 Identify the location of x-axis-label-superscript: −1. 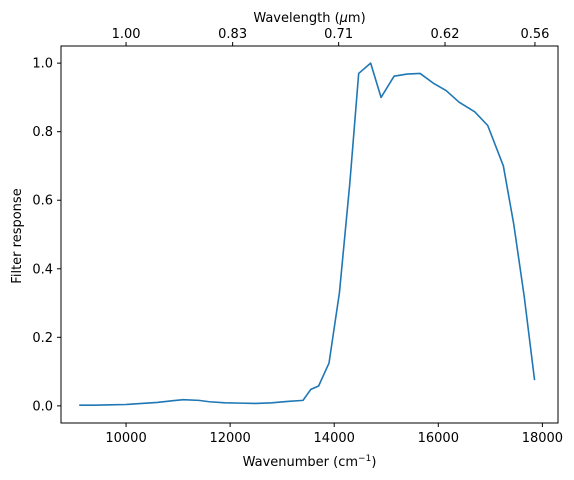
(364, 459).